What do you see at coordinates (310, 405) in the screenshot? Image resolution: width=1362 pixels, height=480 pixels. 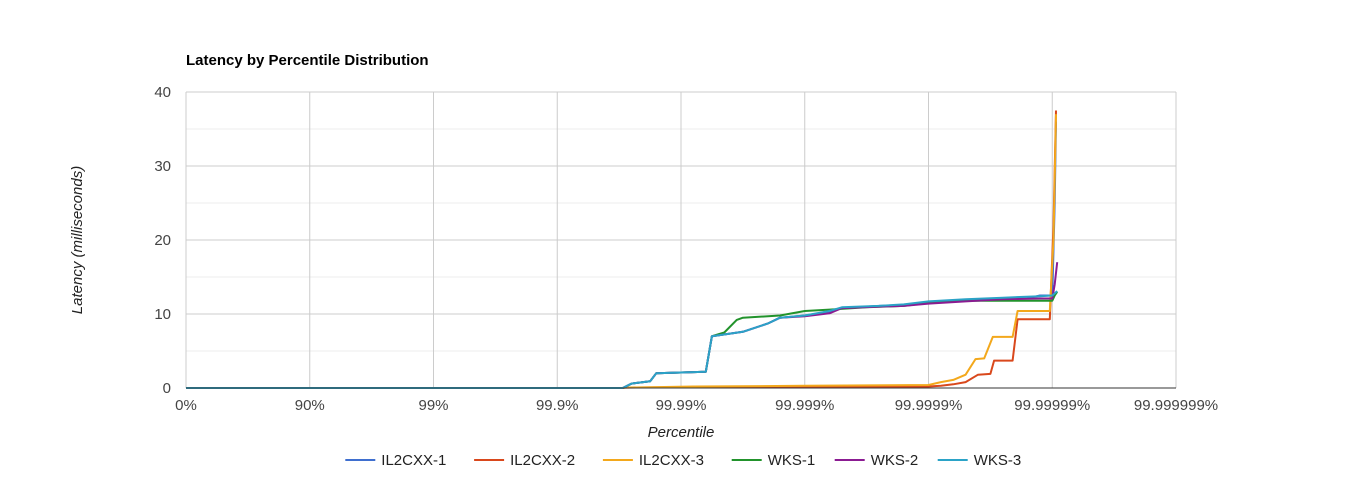 I see `x-tick-label: 90%` at bounding box center [310, 405].